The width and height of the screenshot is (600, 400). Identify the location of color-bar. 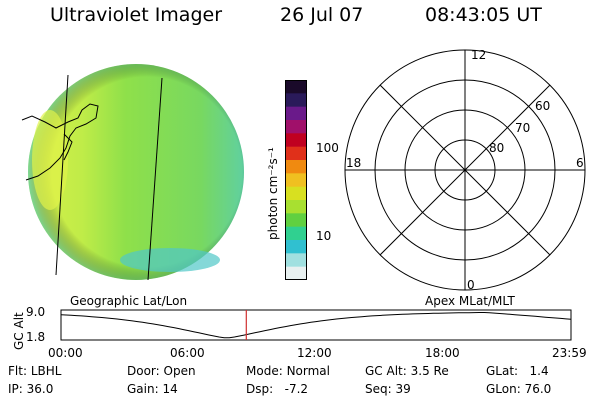
(296, 180).